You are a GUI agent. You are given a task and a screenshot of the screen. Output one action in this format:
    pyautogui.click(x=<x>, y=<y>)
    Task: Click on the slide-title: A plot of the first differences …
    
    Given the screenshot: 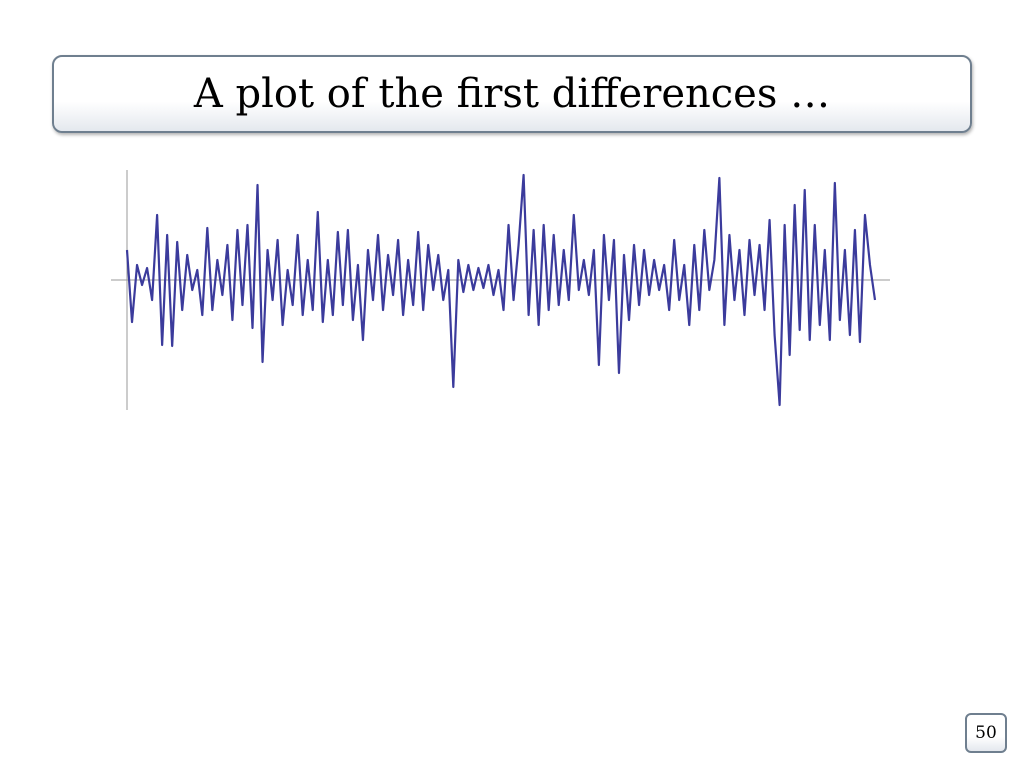 What is the action you would take?
    pyautogui.click(x=512, y=94)
    